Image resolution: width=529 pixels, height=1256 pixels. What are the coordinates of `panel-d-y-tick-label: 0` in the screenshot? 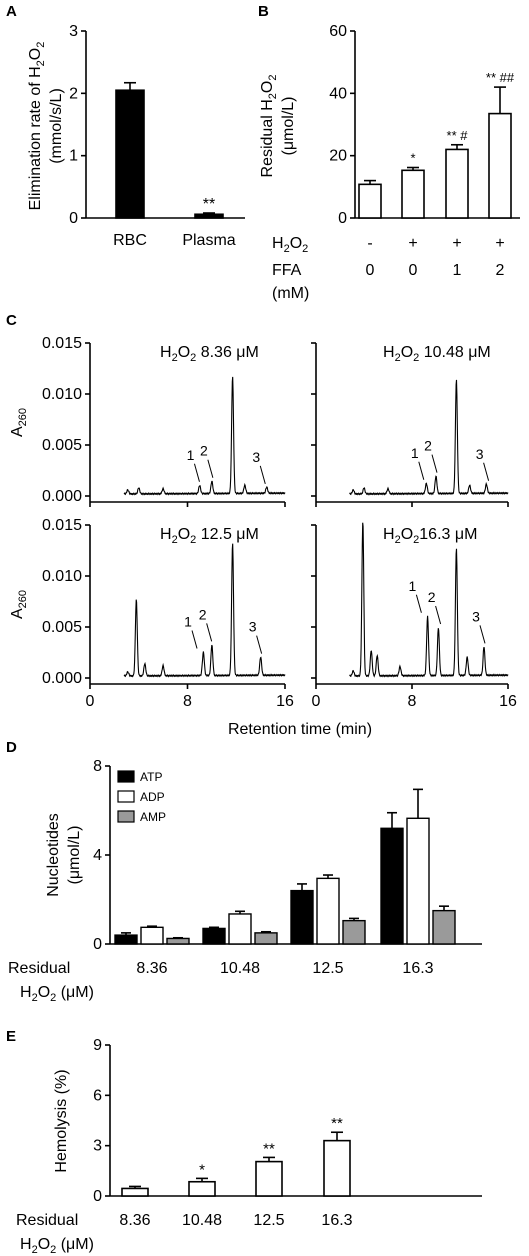 It's located at (97, 944).